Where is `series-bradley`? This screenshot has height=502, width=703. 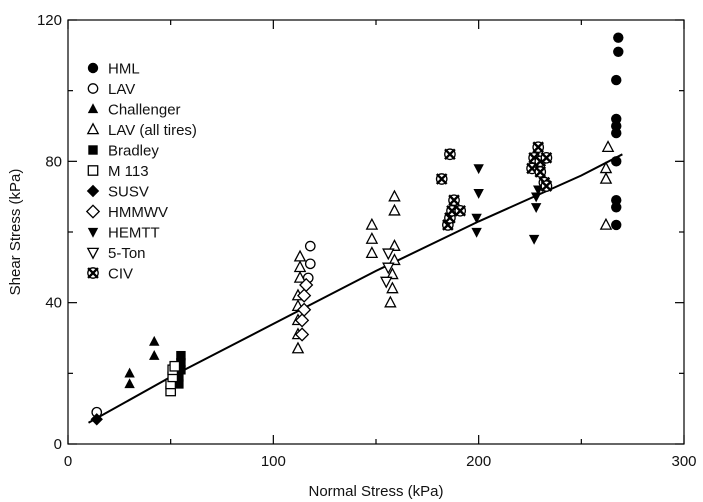 series-bradley is located at coordinates (180, 369).